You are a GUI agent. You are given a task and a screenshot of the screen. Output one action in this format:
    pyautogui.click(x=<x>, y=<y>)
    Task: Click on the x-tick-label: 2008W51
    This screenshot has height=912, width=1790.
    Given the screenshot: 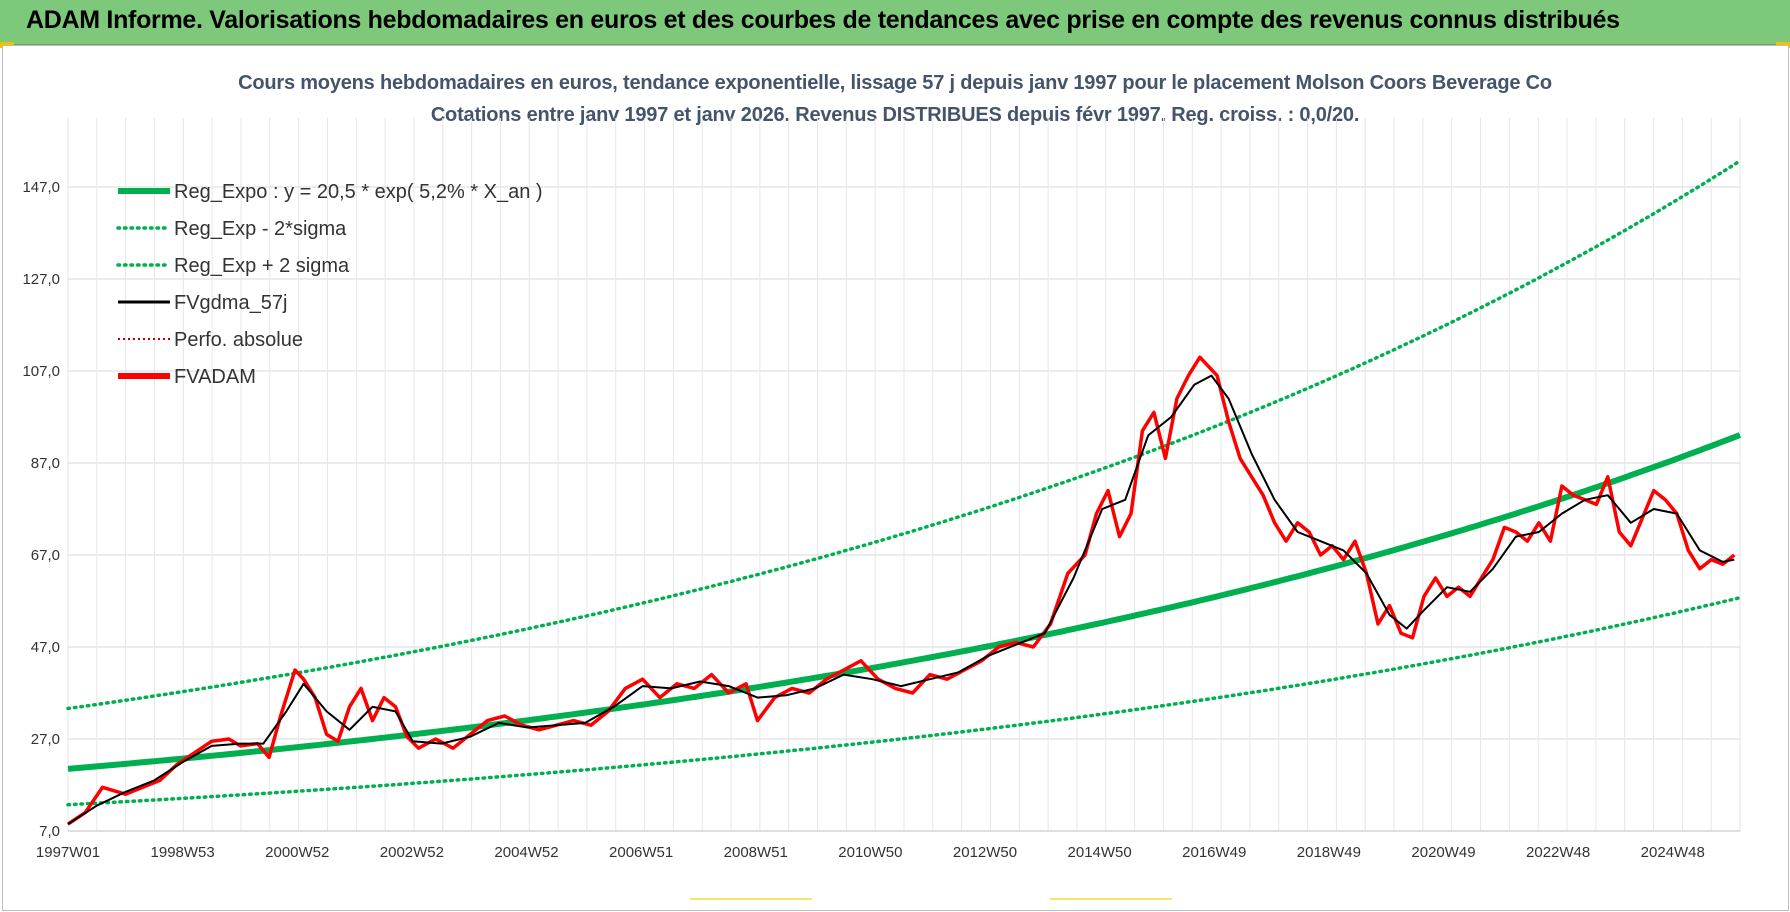 What is the action you would take?
    pyautogui.click(x=756, y=852)
    